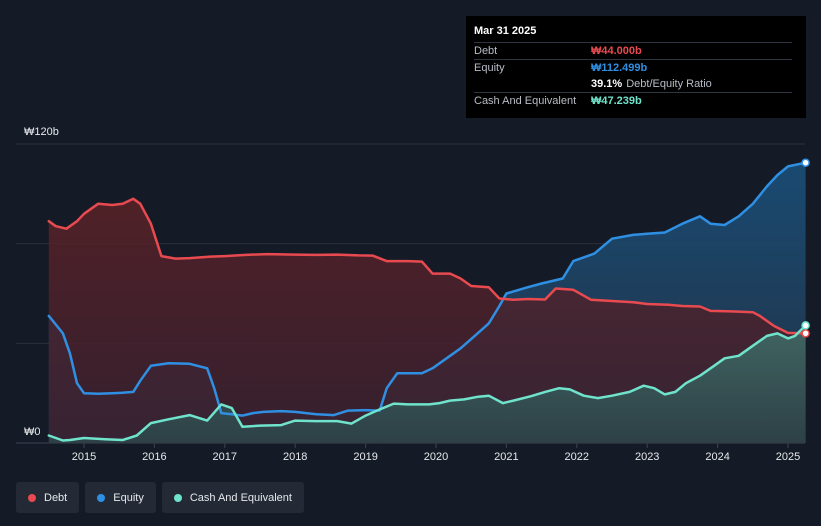 This screenshot has width=821, height=526. What do you see at coordinates (616, 101) in the screenshot?
I see `tooltip-cash-value: ₩47.239b` at bounding box center [616, 101].